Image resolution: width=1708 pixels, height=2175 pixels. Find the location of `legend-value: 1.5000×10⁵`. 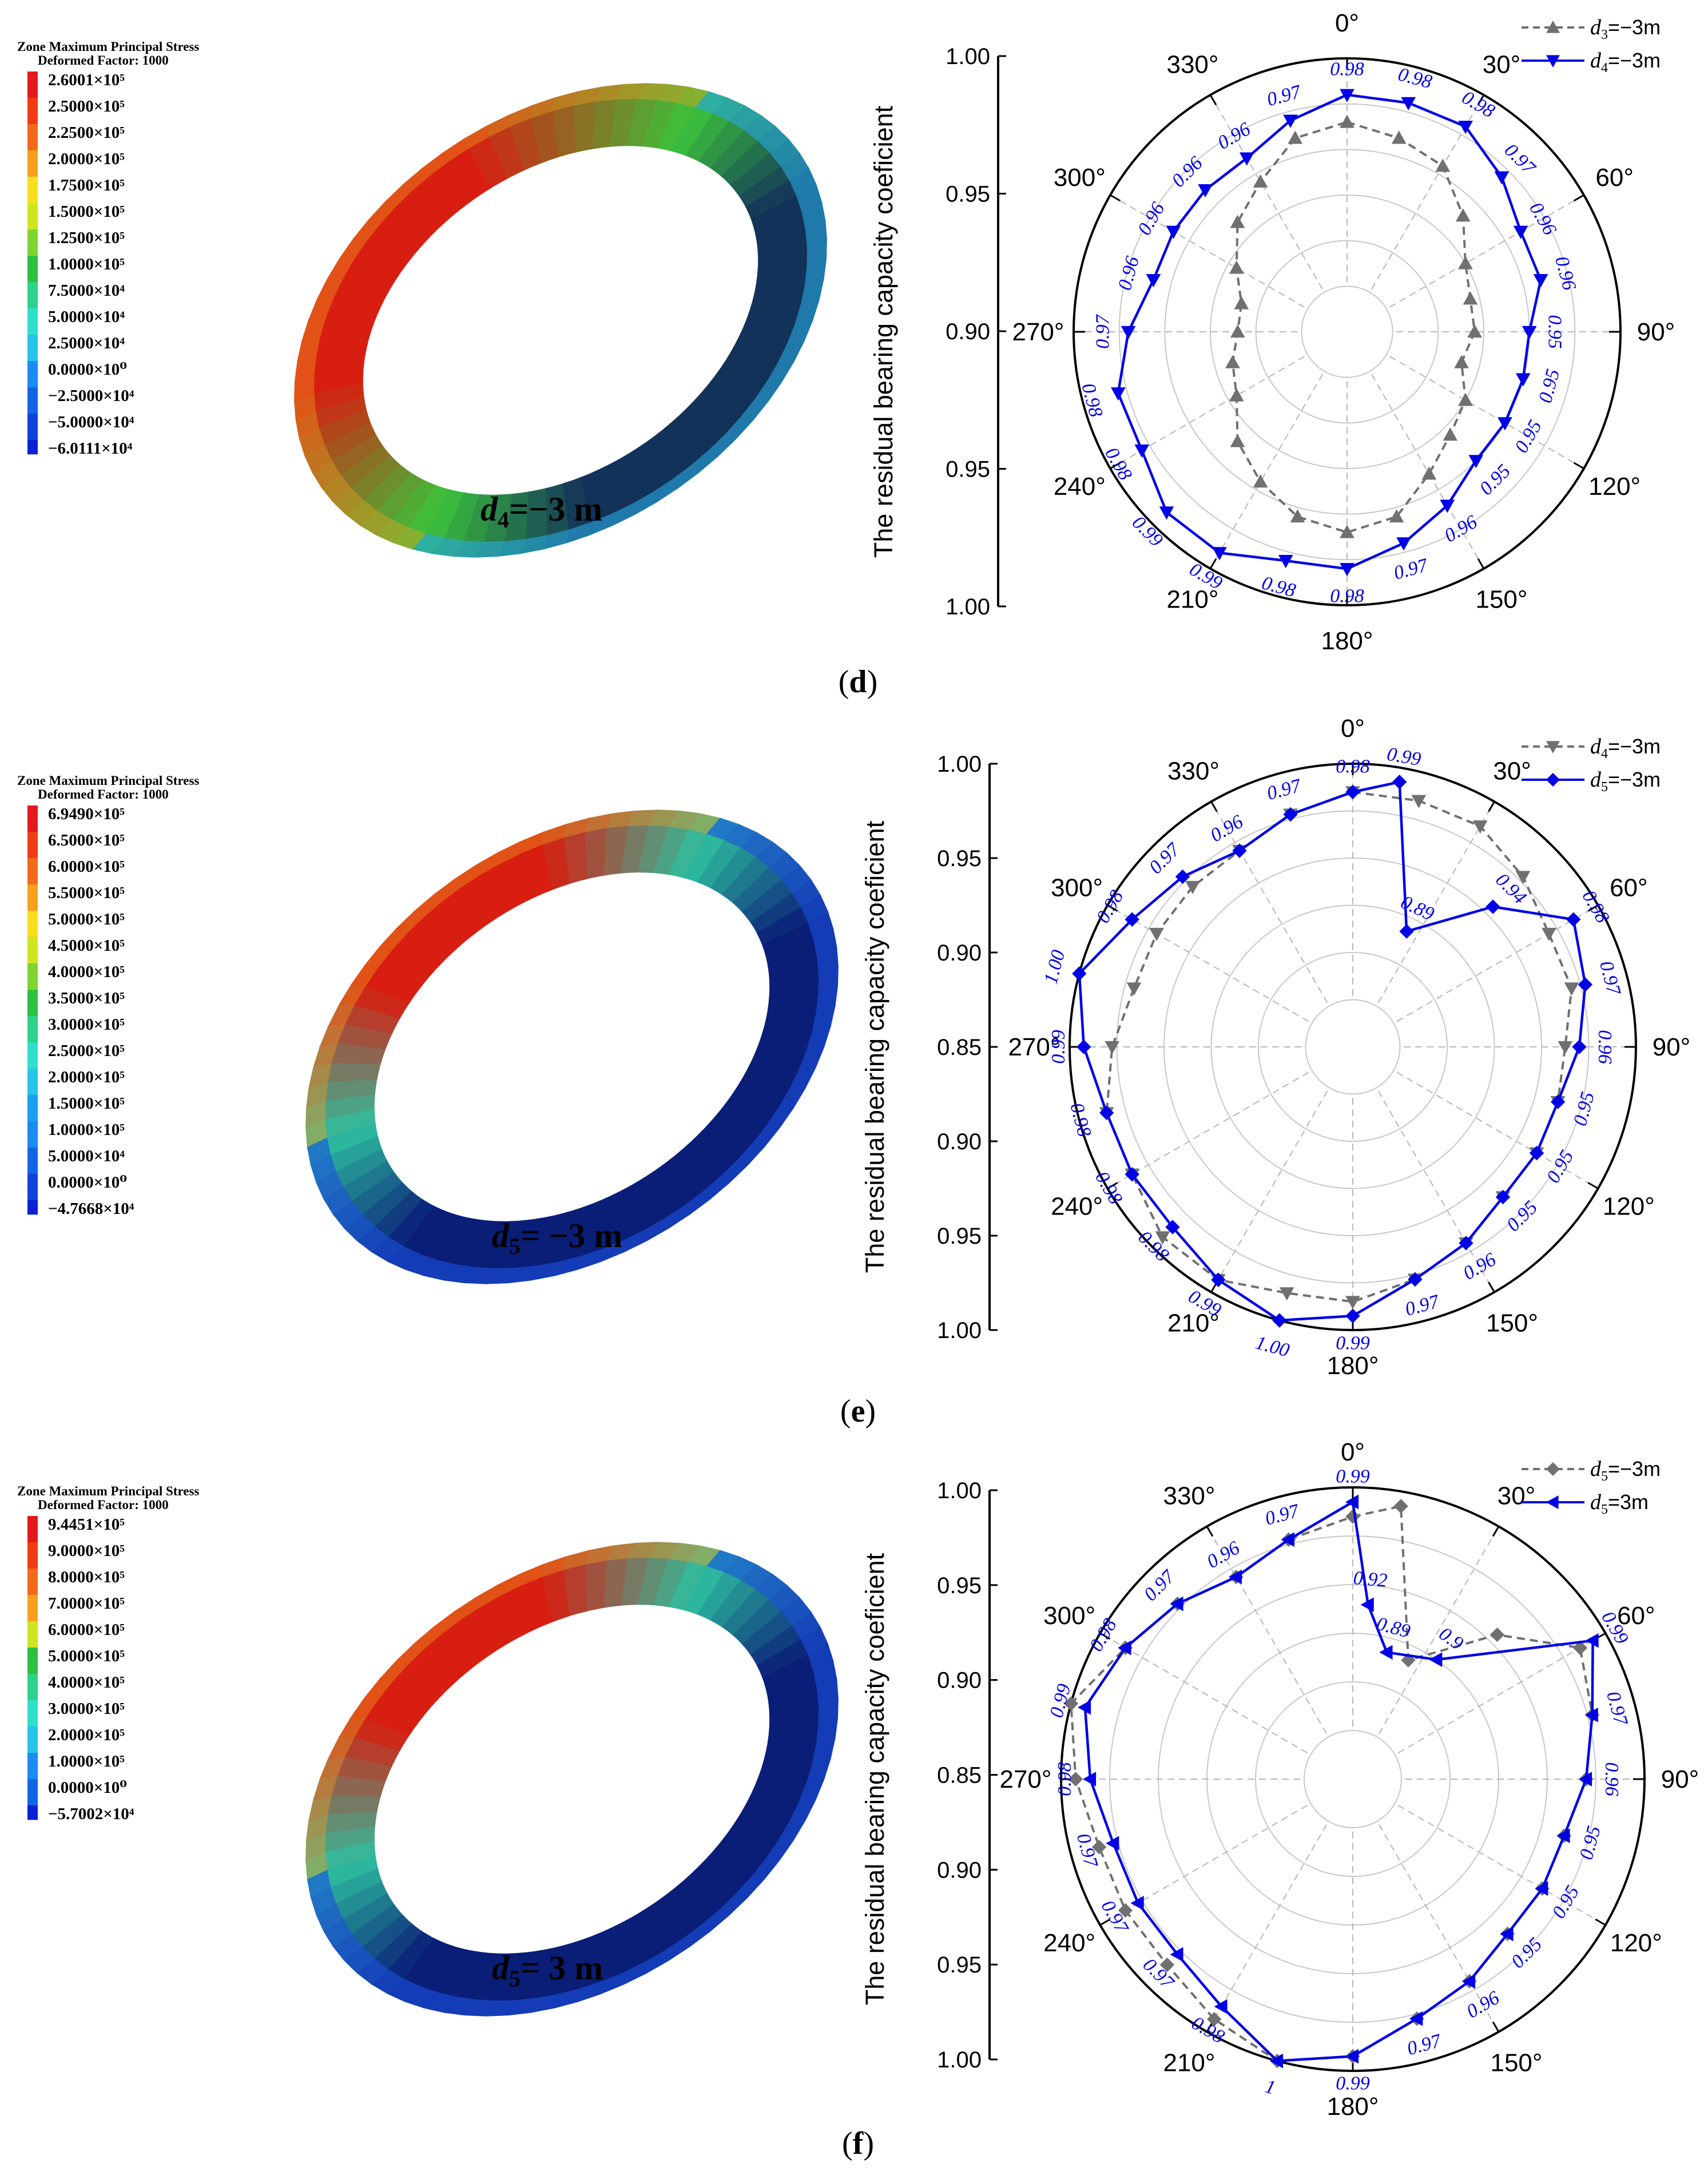

legend-value: 1.5000×10⁵ is located at coordinates (86, 1103).